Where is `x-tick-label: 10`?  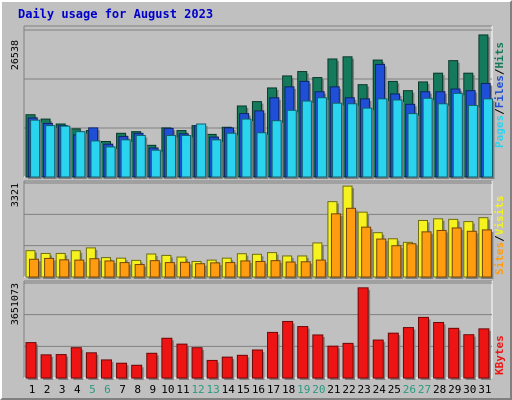
x-tick-label: 10 is located at coordinates (167, 389).